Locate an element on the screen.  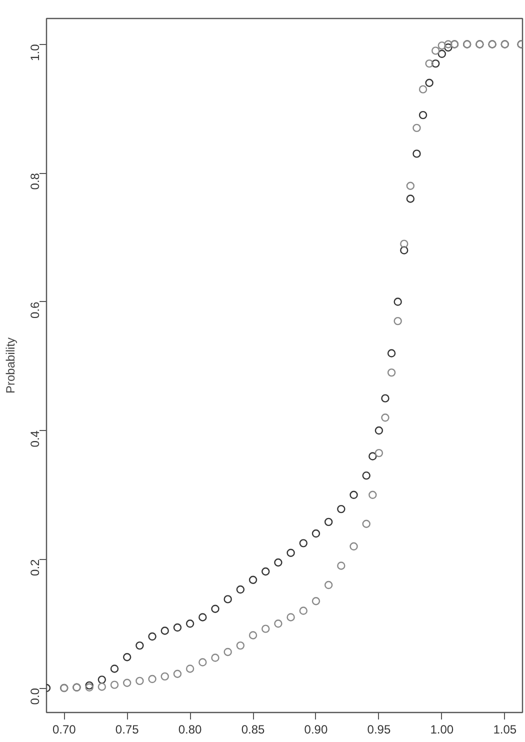
x-tick-label: 0.85 is located at coordinates (253, 729).